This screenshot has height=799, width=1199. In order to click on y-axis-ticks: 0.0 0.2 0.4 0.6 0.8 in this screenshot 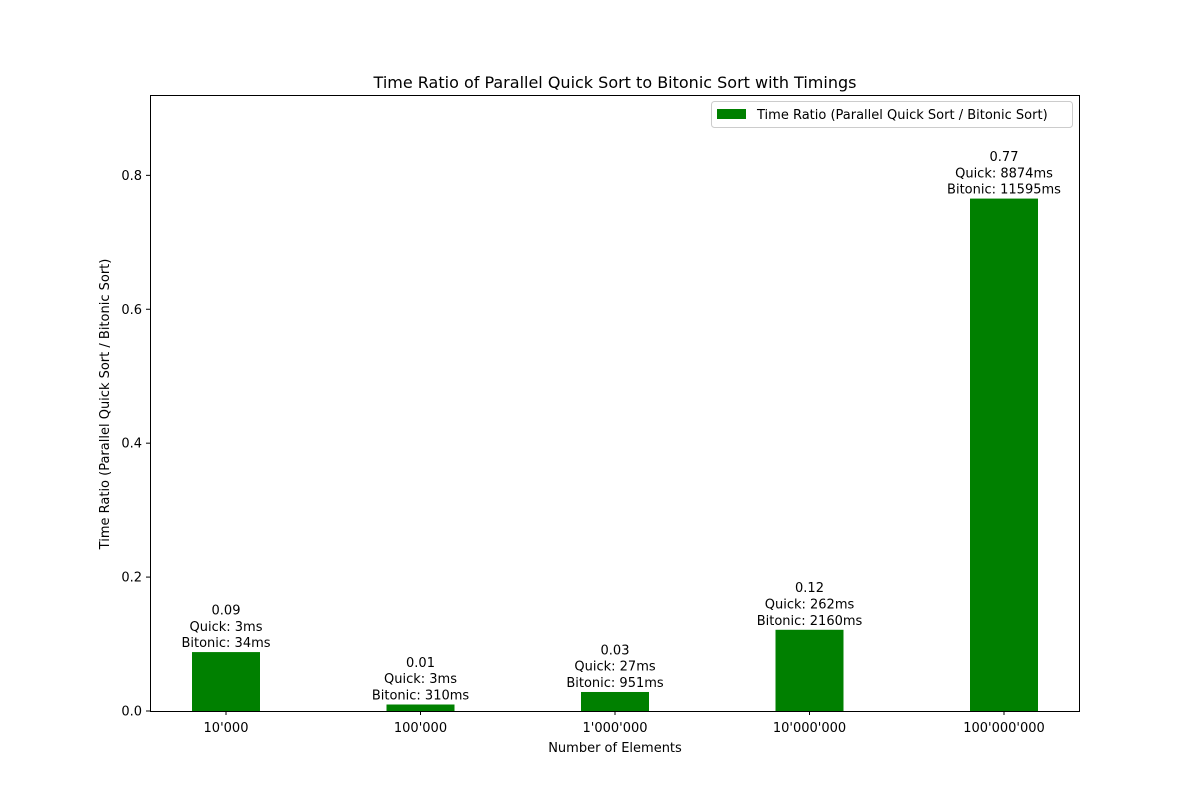, I will do `click(135, 444)`.